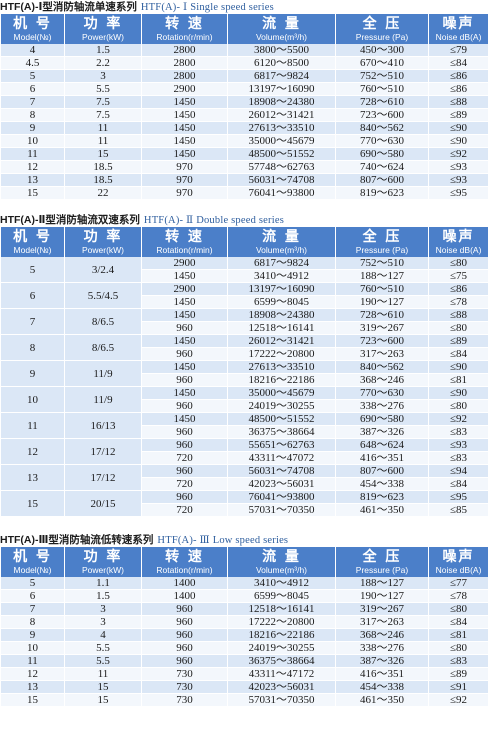  I want to click on table-row: 12 17/12 960 55651～62763 648～624 ≤93, so click(244, 452).